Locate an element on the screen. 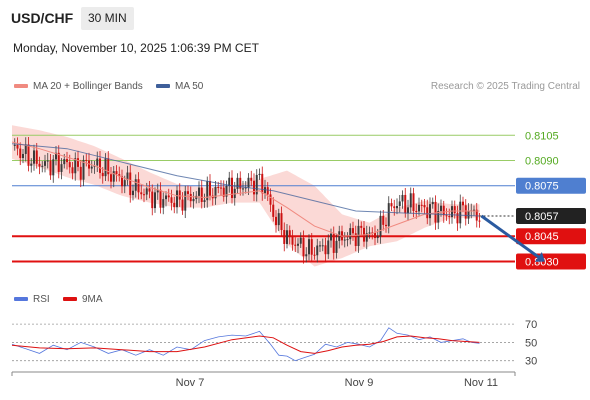 This screenshot has width=590, height=400. timeframe-badge: 30 MIN is located at coordinates (107, 18).